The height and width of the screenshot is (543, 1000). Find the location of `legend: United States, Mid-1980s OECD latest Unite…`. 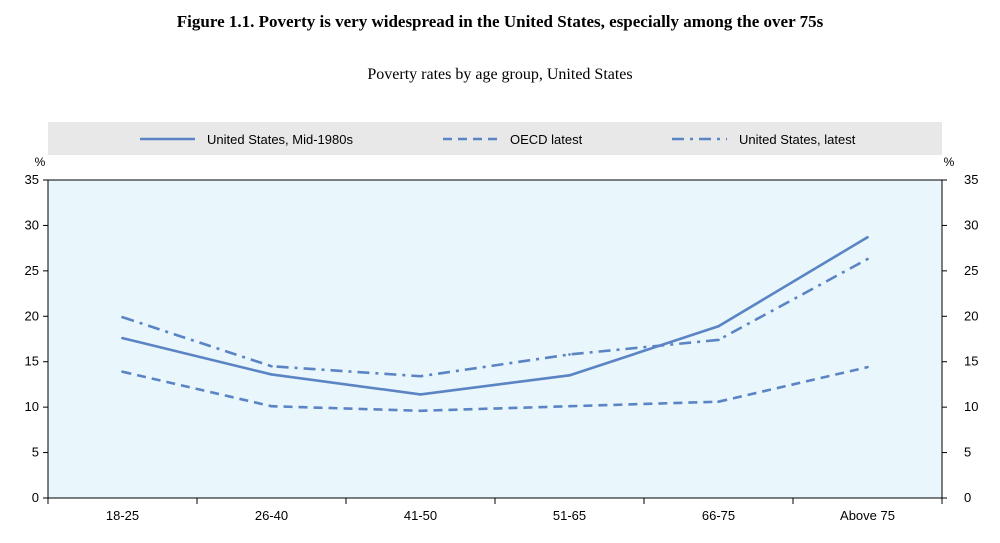

legend: United States, Mid-1980s OECD latest Unite… is located at coordinates (498, 139).